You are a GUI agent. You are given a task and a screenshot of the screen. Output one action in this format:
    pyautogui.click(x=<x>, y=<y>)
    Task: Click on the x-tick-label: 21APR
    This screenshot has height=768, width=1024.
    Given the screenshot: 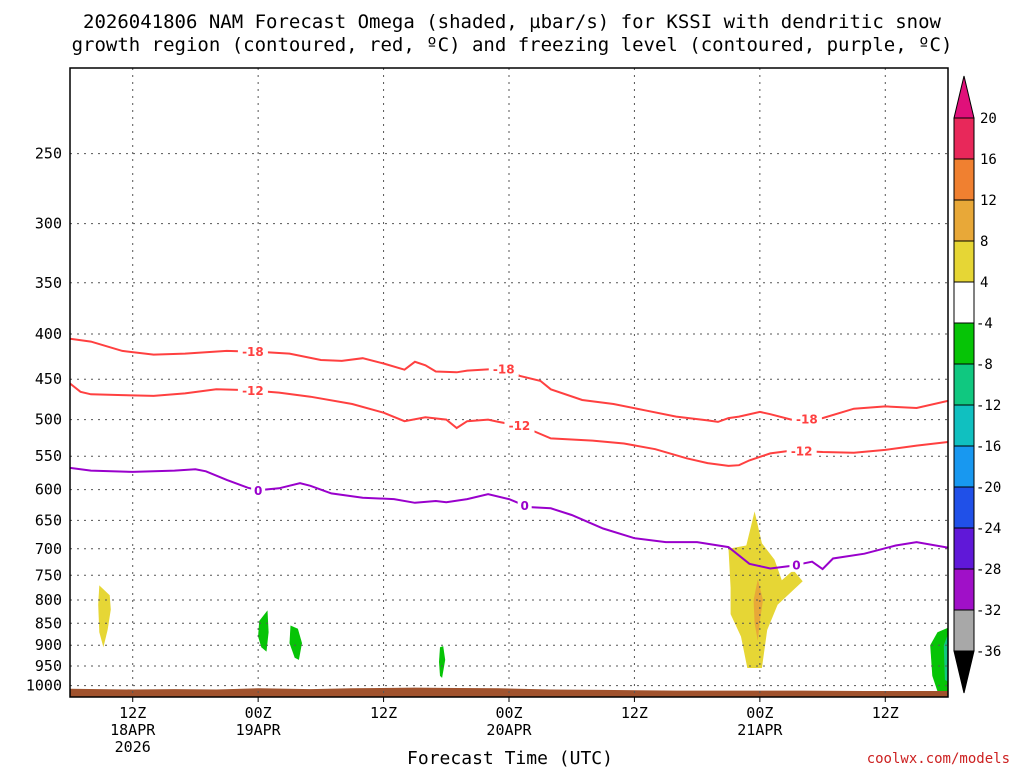 What is the action you would take?
    pyautogui.click(x=760, y=730)
    